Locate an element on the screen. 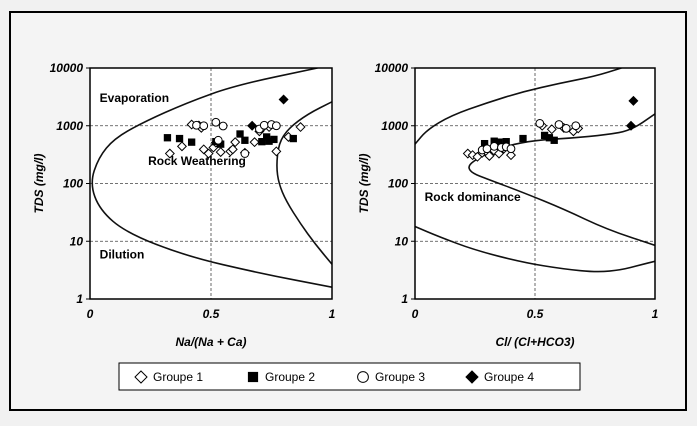 The image size is (697, 426). x-axis-label: Na/(Na + Ca) is located at coordinates (210, 342).